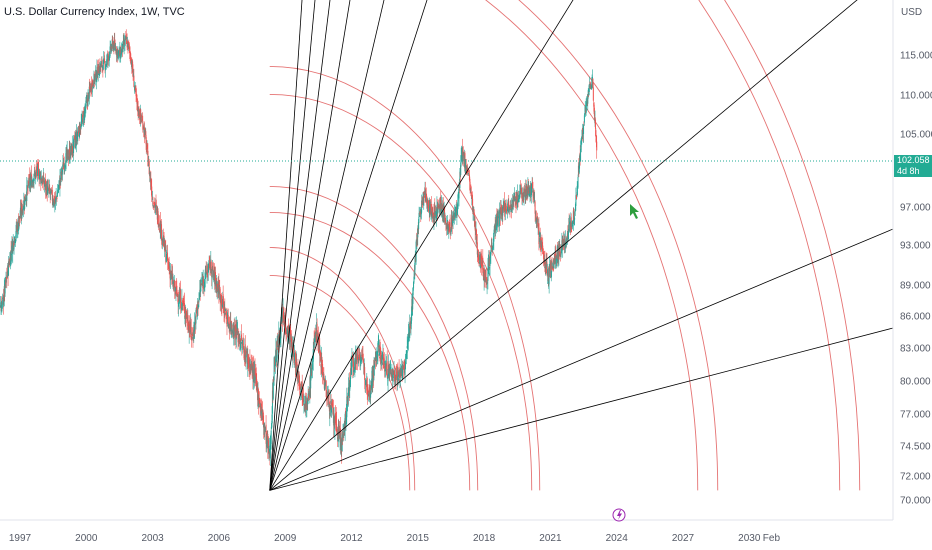 The height and width of the screenshot is (550, 932). What do you see at coordinates (292, 245) in the screenshot?
I see `gann-fan-line` at bounding box center [292, 245].